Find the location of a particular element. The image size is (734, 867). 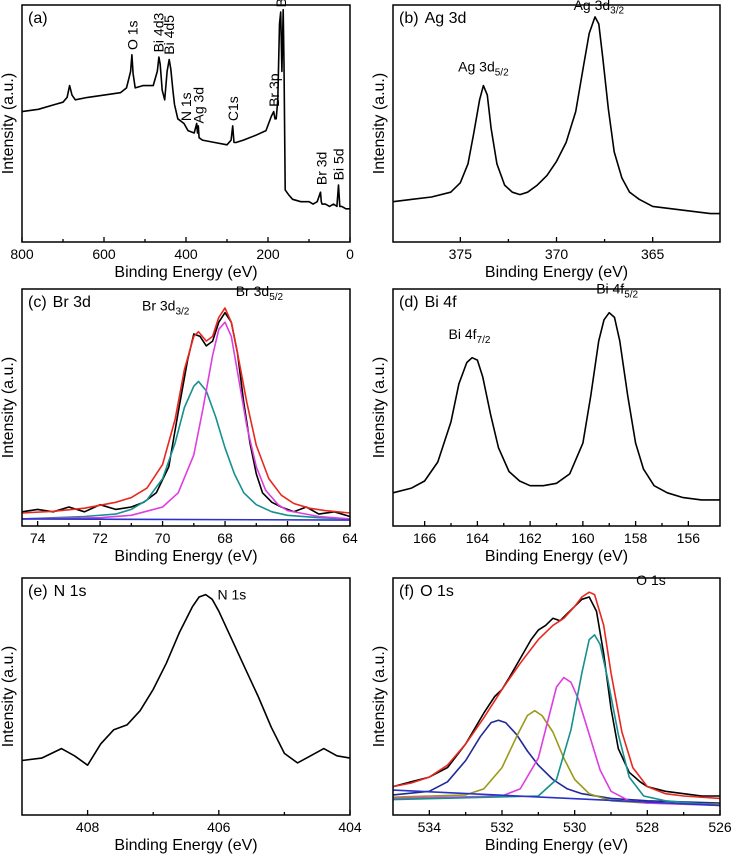

series-bi-4f is located at coordinates (556, 406).